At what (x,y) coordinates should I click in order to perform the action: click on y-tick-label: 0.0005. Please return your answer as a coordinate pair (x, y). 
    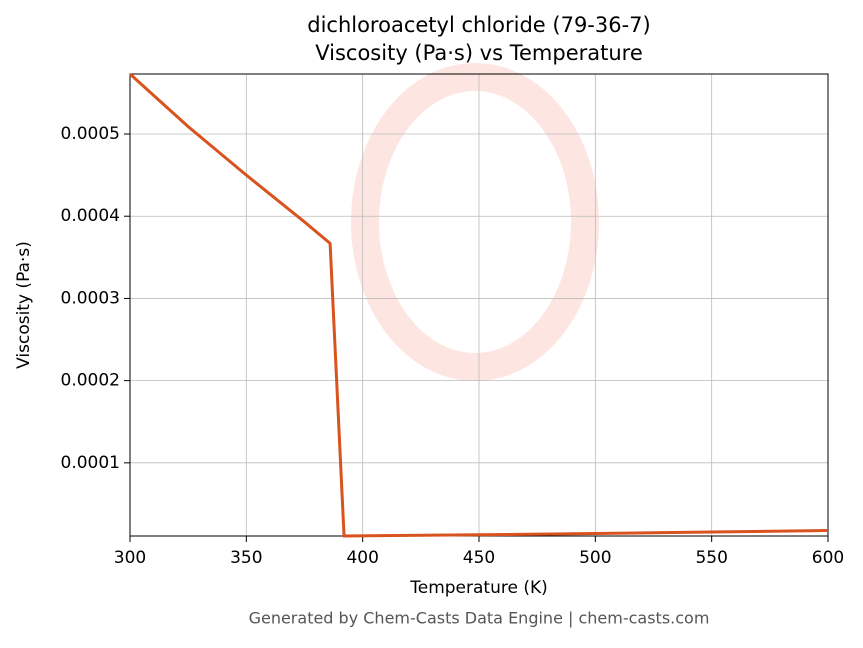
    Looking at the image, I should click on (90, 134).